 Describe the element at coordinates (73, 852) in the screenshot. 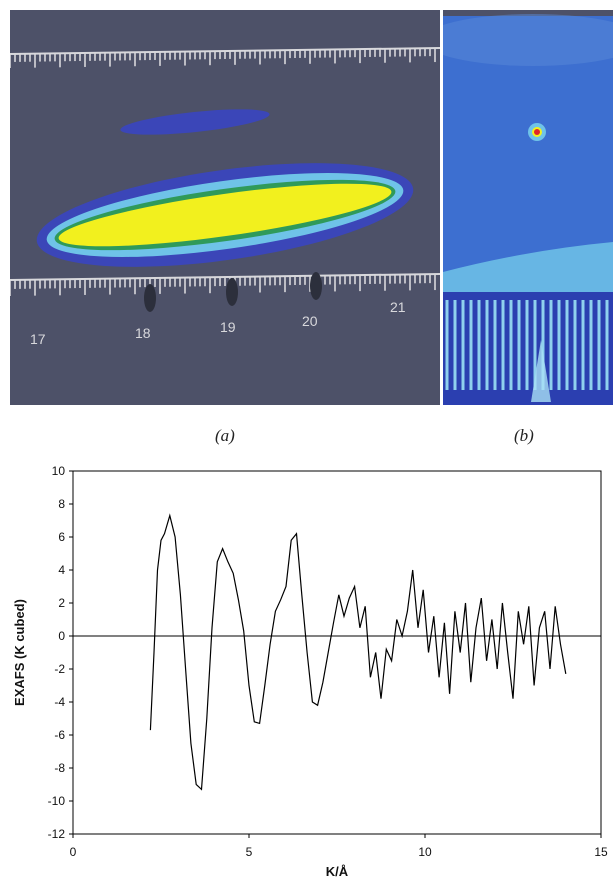

I see `x-tick-label: 0` at that location.